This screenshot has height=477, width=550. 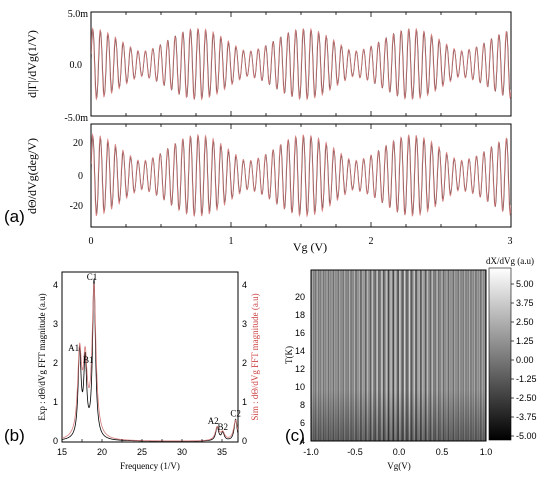 I want to click on b-ylabel-left: Exp : dΘ/dVg FFT magnitude (a.u), so click(x=42, y=356).